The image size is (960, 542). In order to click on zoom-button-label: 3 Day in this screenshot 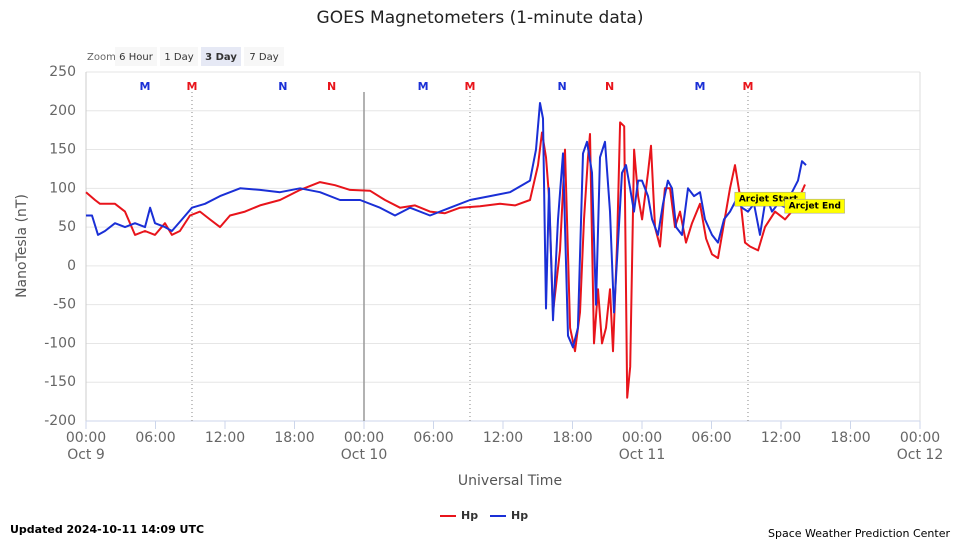, I will do `click(221, 57)`.